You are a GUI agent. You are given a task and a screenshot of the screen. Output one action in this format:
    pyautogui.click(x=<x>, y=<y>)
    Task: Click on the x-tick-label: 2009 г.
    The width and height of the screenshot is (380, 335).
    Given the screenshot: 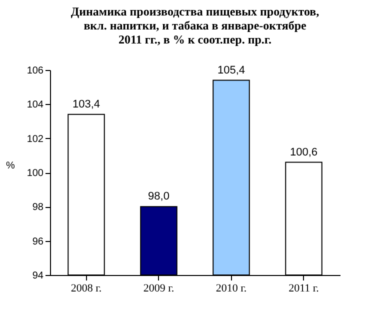 What is the action you would take?
    pyautogui.click(x=158, y=288)
    